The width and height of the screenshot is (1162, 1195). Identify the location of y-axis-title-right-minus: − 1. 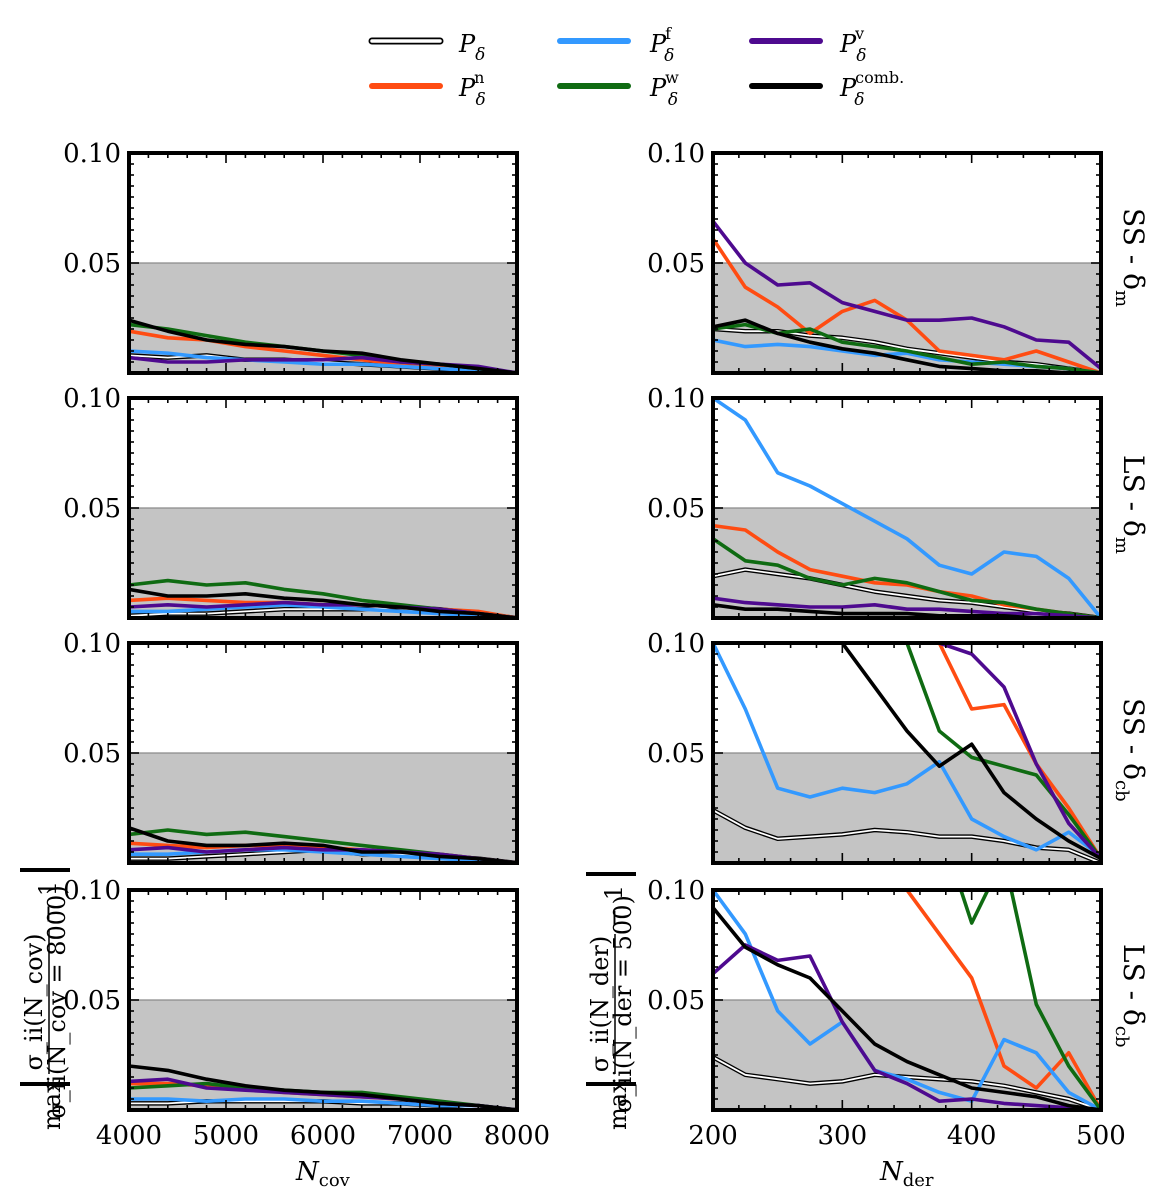
(614, 906).